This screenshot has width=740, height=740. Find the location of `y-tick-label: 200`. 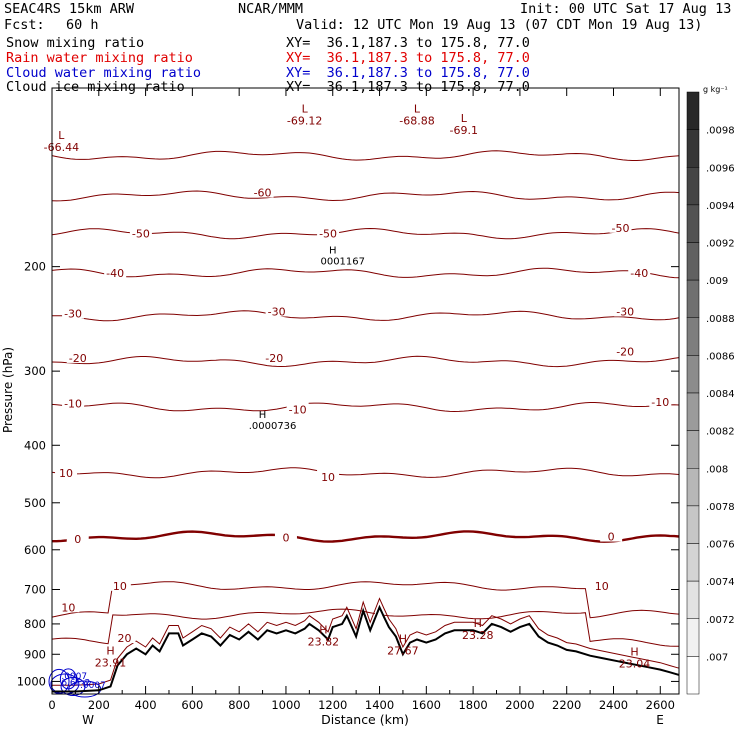

y-tick-label: 200 is located at coordinates (35, 267).